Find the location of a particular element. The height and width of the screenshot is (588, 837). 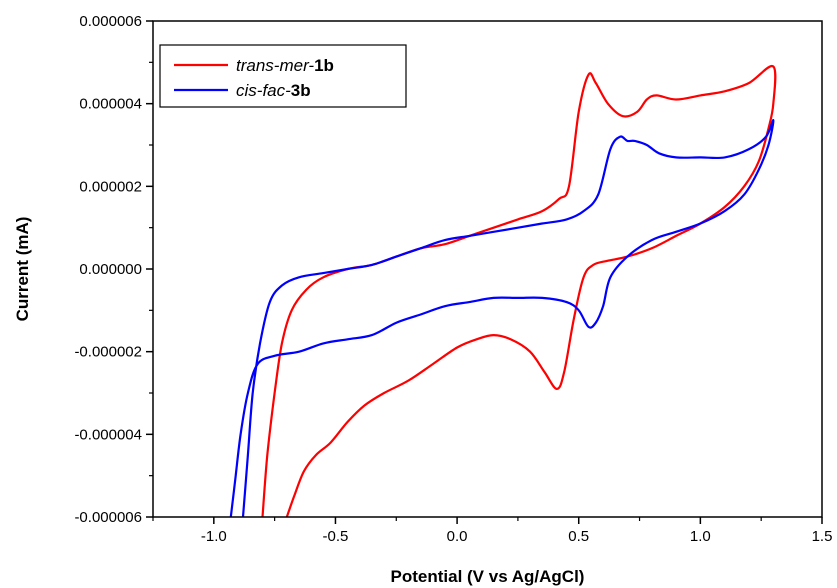

y-tick-label: -0.000006 is located at coordinates (108, 517).